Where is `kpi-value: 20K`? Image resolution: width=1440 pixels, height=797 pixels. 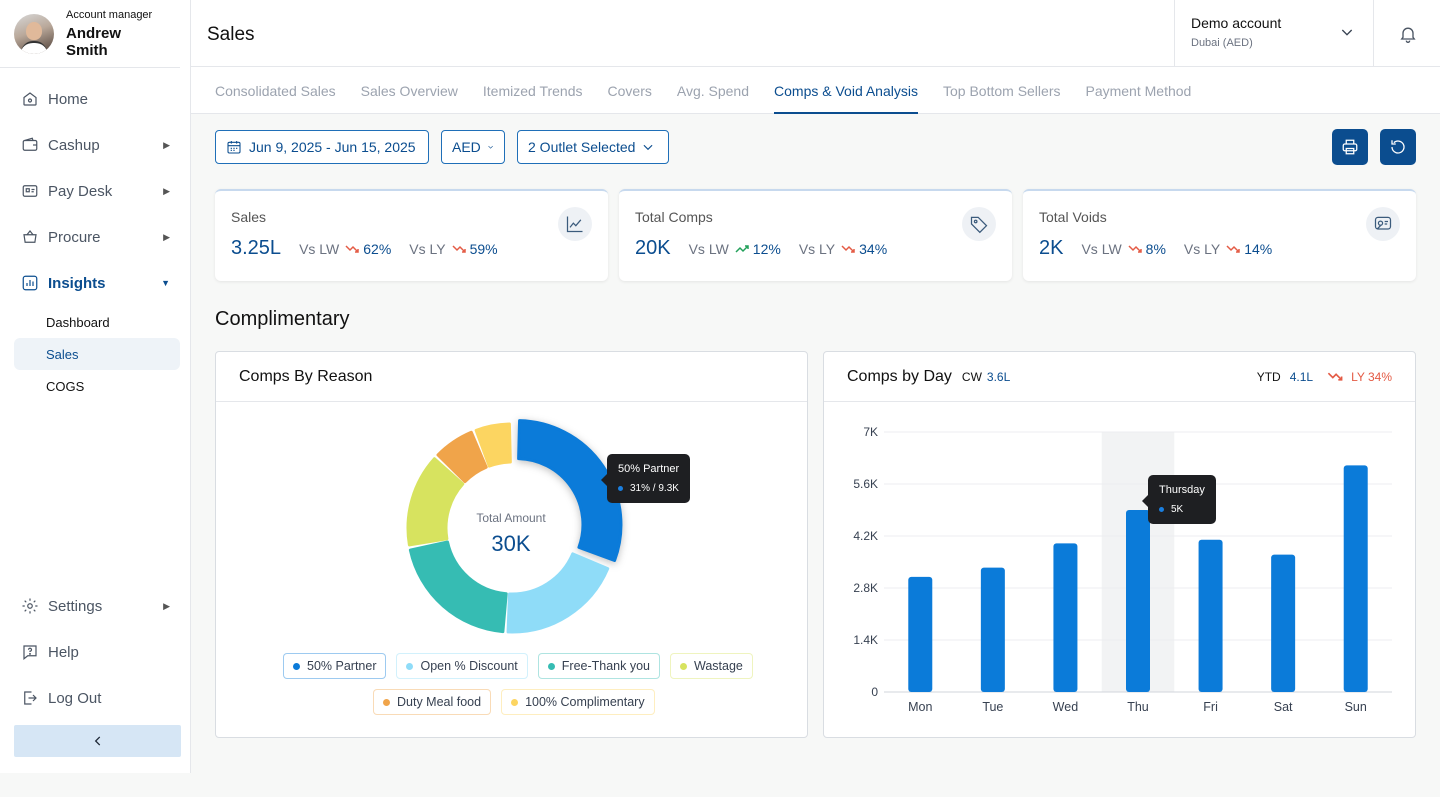 kpi-value: 20K is located at coordinates (653, 248).